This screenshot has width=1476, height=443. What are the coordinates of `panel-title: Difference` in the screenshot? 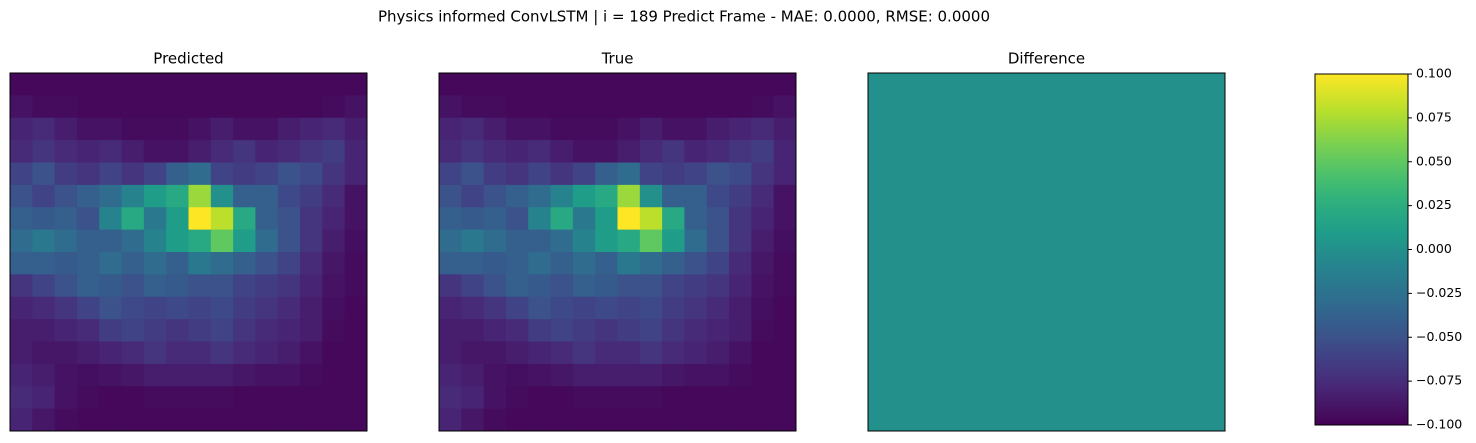 It's located at (1046, 59).